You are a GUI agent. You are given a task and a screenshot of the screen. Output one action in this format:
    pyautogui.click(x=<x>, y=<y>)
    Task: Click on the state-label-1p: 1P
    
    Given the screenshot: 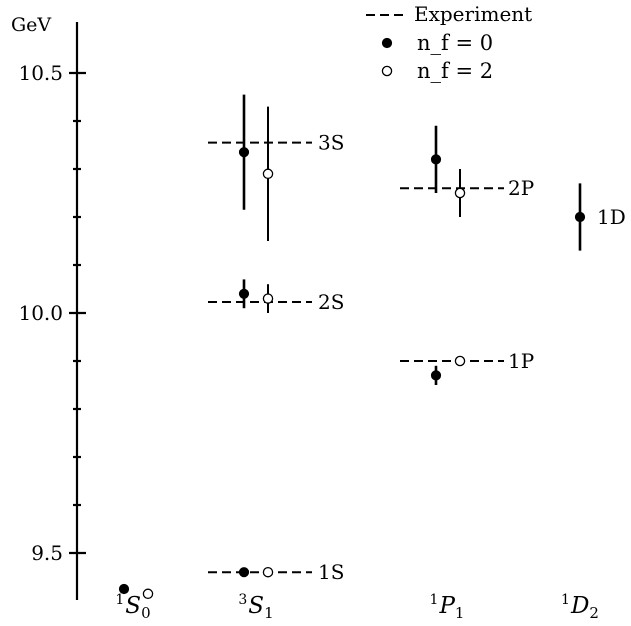 What is the action you would take?
    pyautogui.click(x=521, y=361)
    